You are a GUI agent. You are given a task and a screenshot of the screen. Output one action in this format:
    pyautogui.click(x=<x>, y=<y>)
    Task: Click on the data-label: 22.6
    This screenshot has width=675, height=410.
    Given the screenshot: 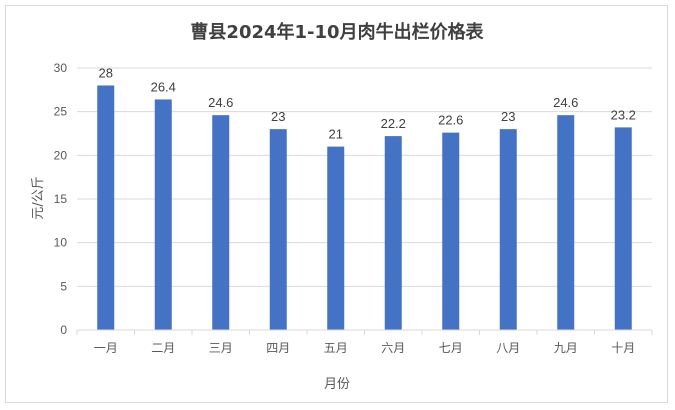 What is the action you would take?
    pyautogui.click(x=450, y=120)
    